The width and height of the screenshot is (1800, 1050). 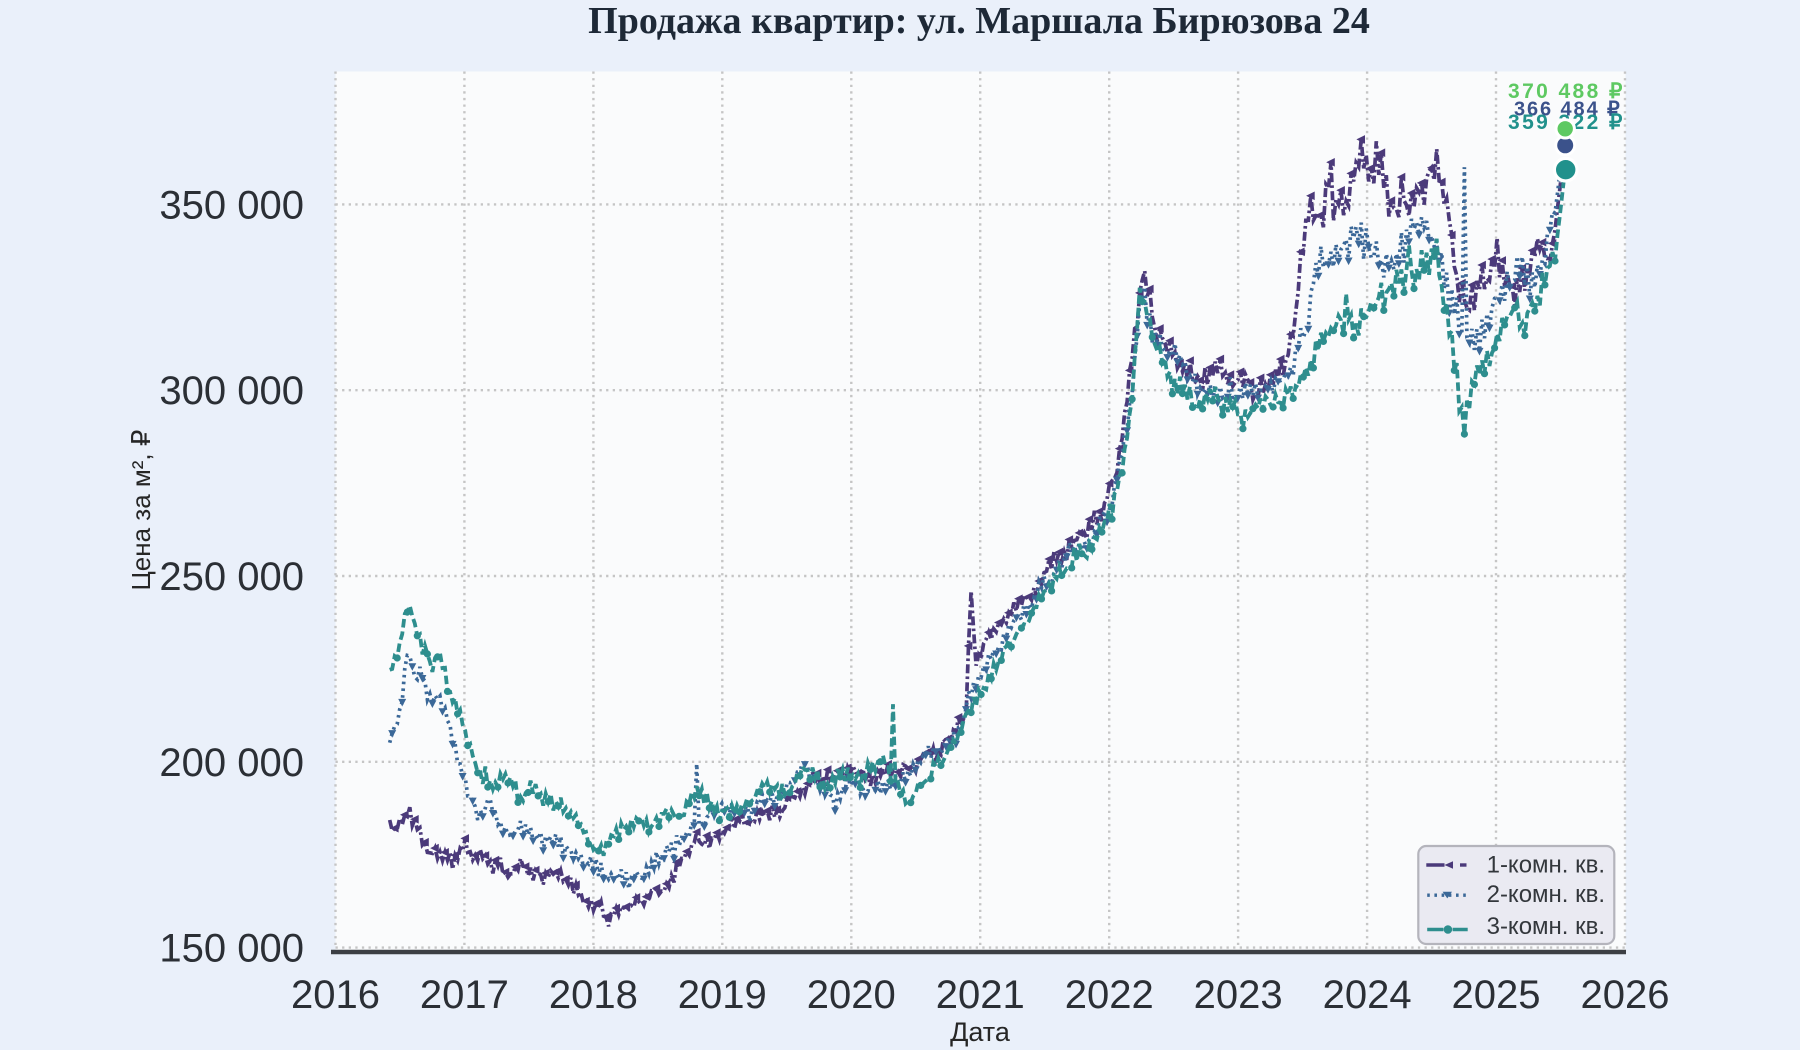 I want to click on svg-text: 2017, so click(x=464, y=995).